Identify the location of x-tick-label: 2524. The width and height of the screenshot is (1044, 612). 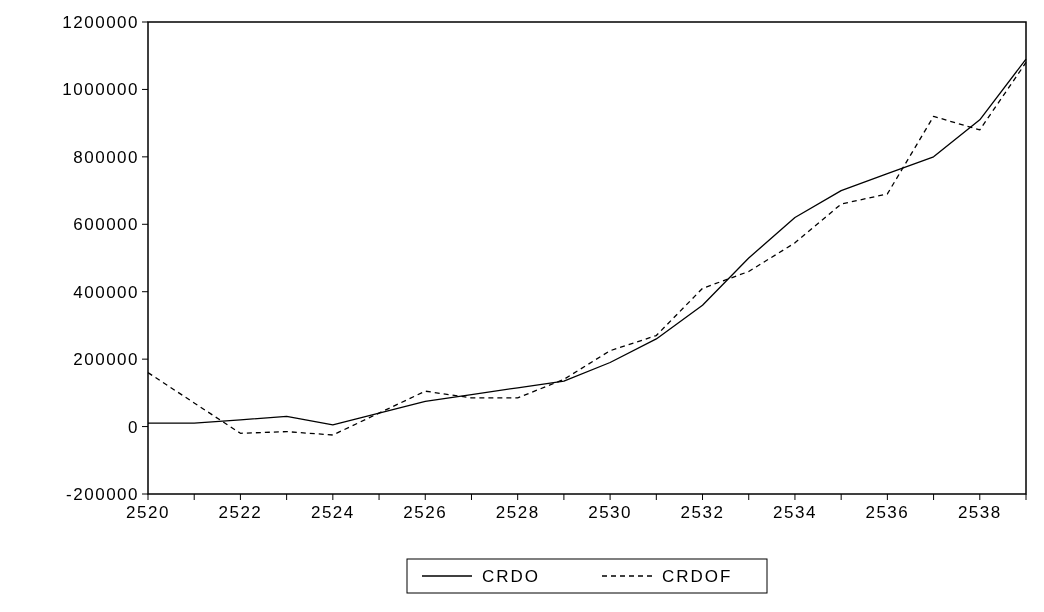
(332, 512).